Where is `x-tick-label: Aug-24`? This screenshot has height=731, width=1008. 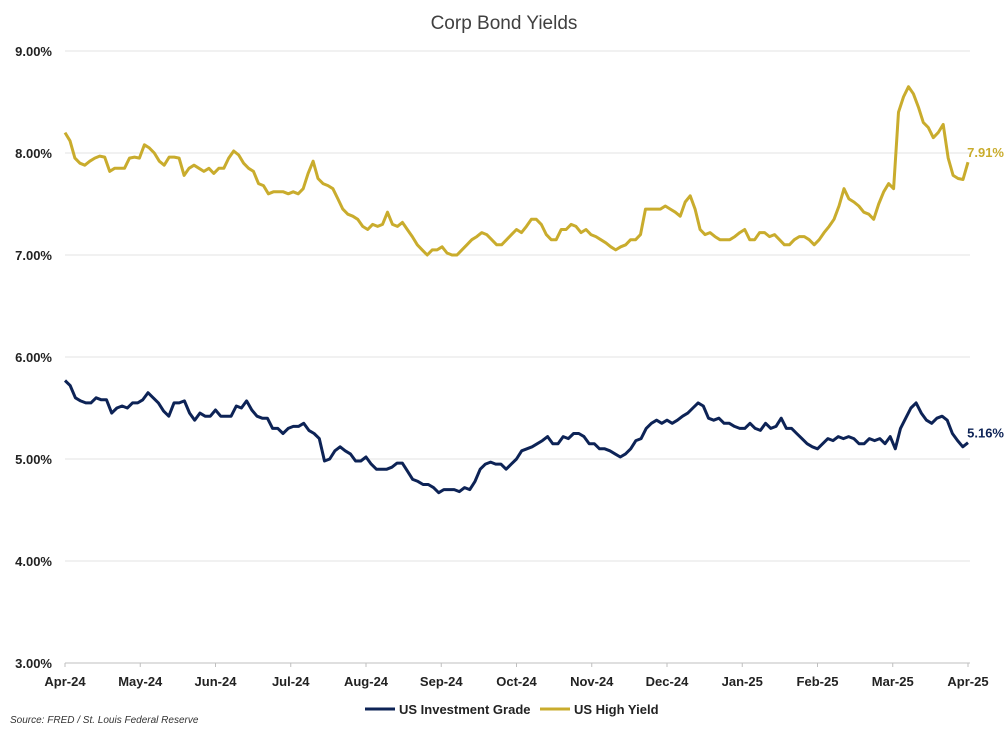 x-tick-label: Aug-24 is located at coordinates (366, 681).